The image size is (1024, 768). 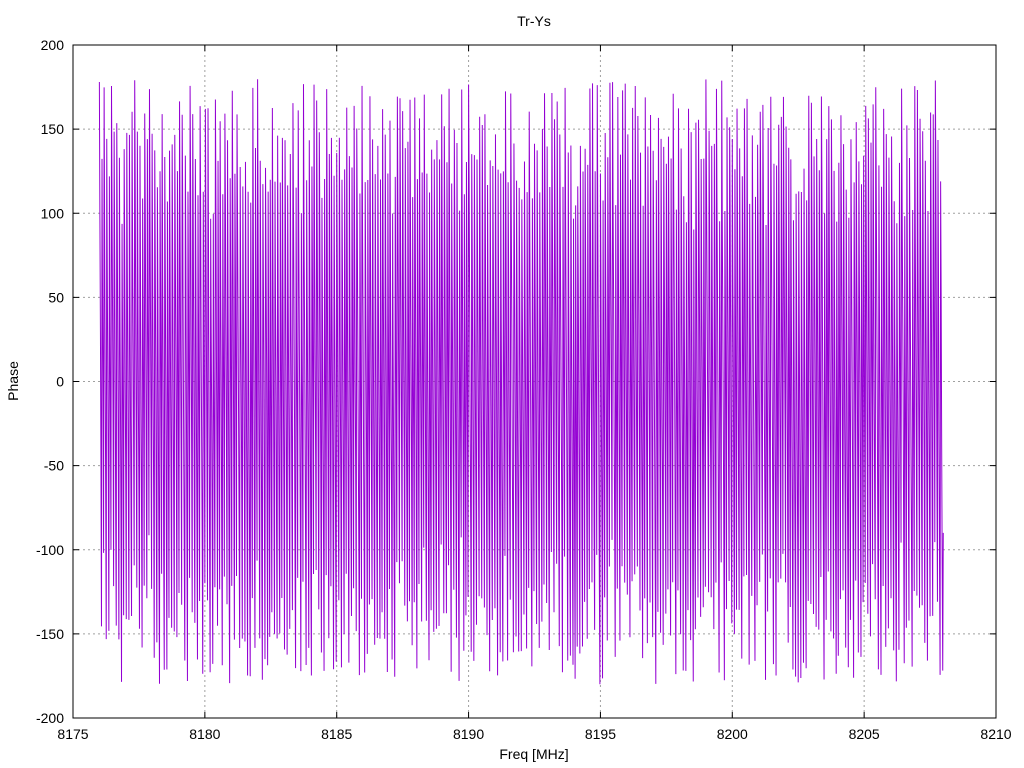 What do you see at coordinates (50, 718) in the screenshot?
I see `y-tick-label: -200` at bounding box center [50, 718].